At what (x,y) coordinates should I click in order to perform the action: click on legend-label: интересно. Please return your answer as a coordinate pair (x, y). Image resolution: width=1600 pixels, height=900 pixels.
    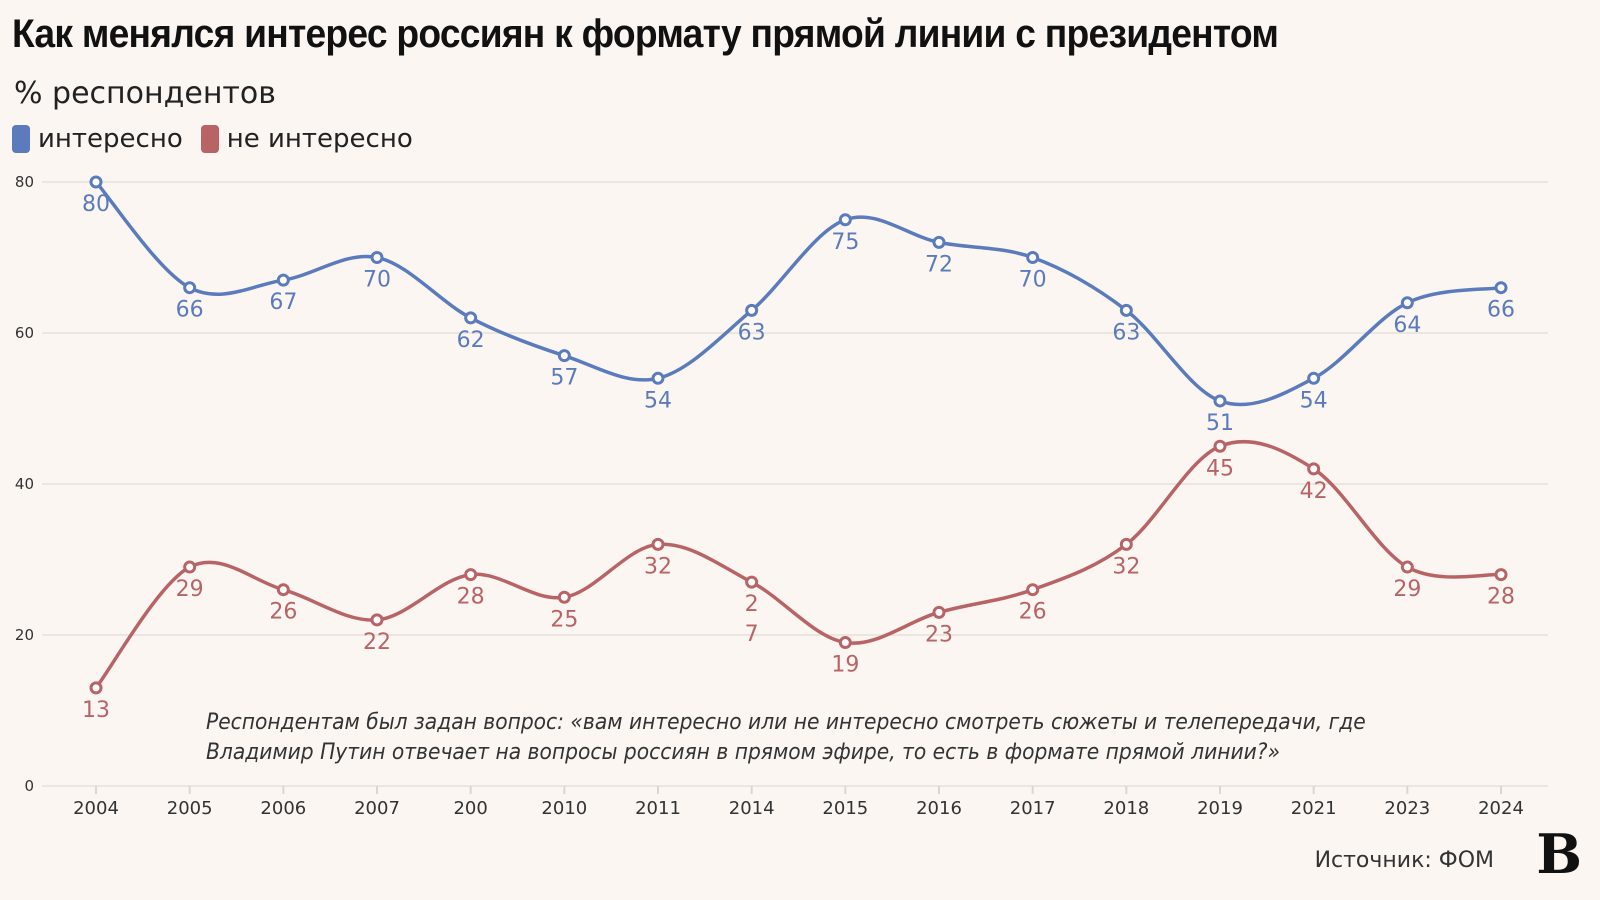
    Looking at the image, I should click on (110, 139).